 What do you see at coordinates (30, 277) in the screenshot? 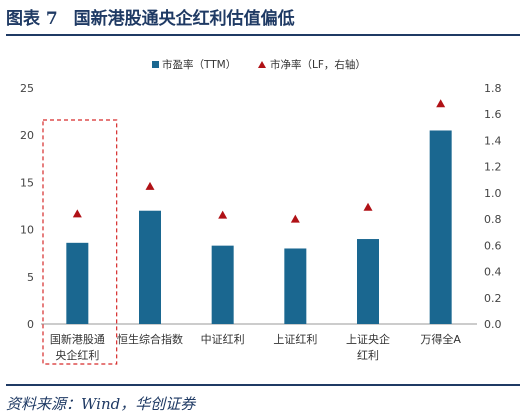
I see `y-left-tick-label: 5` at bounding box center [30, 277].